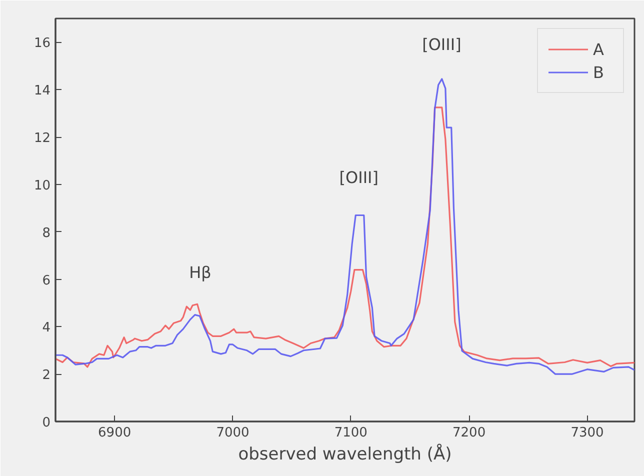 This screenshot has height=476, width=644. Describe the element at coordinates (115, 433) in the screenshot. I see `x-tick-label: 6900` at that location.